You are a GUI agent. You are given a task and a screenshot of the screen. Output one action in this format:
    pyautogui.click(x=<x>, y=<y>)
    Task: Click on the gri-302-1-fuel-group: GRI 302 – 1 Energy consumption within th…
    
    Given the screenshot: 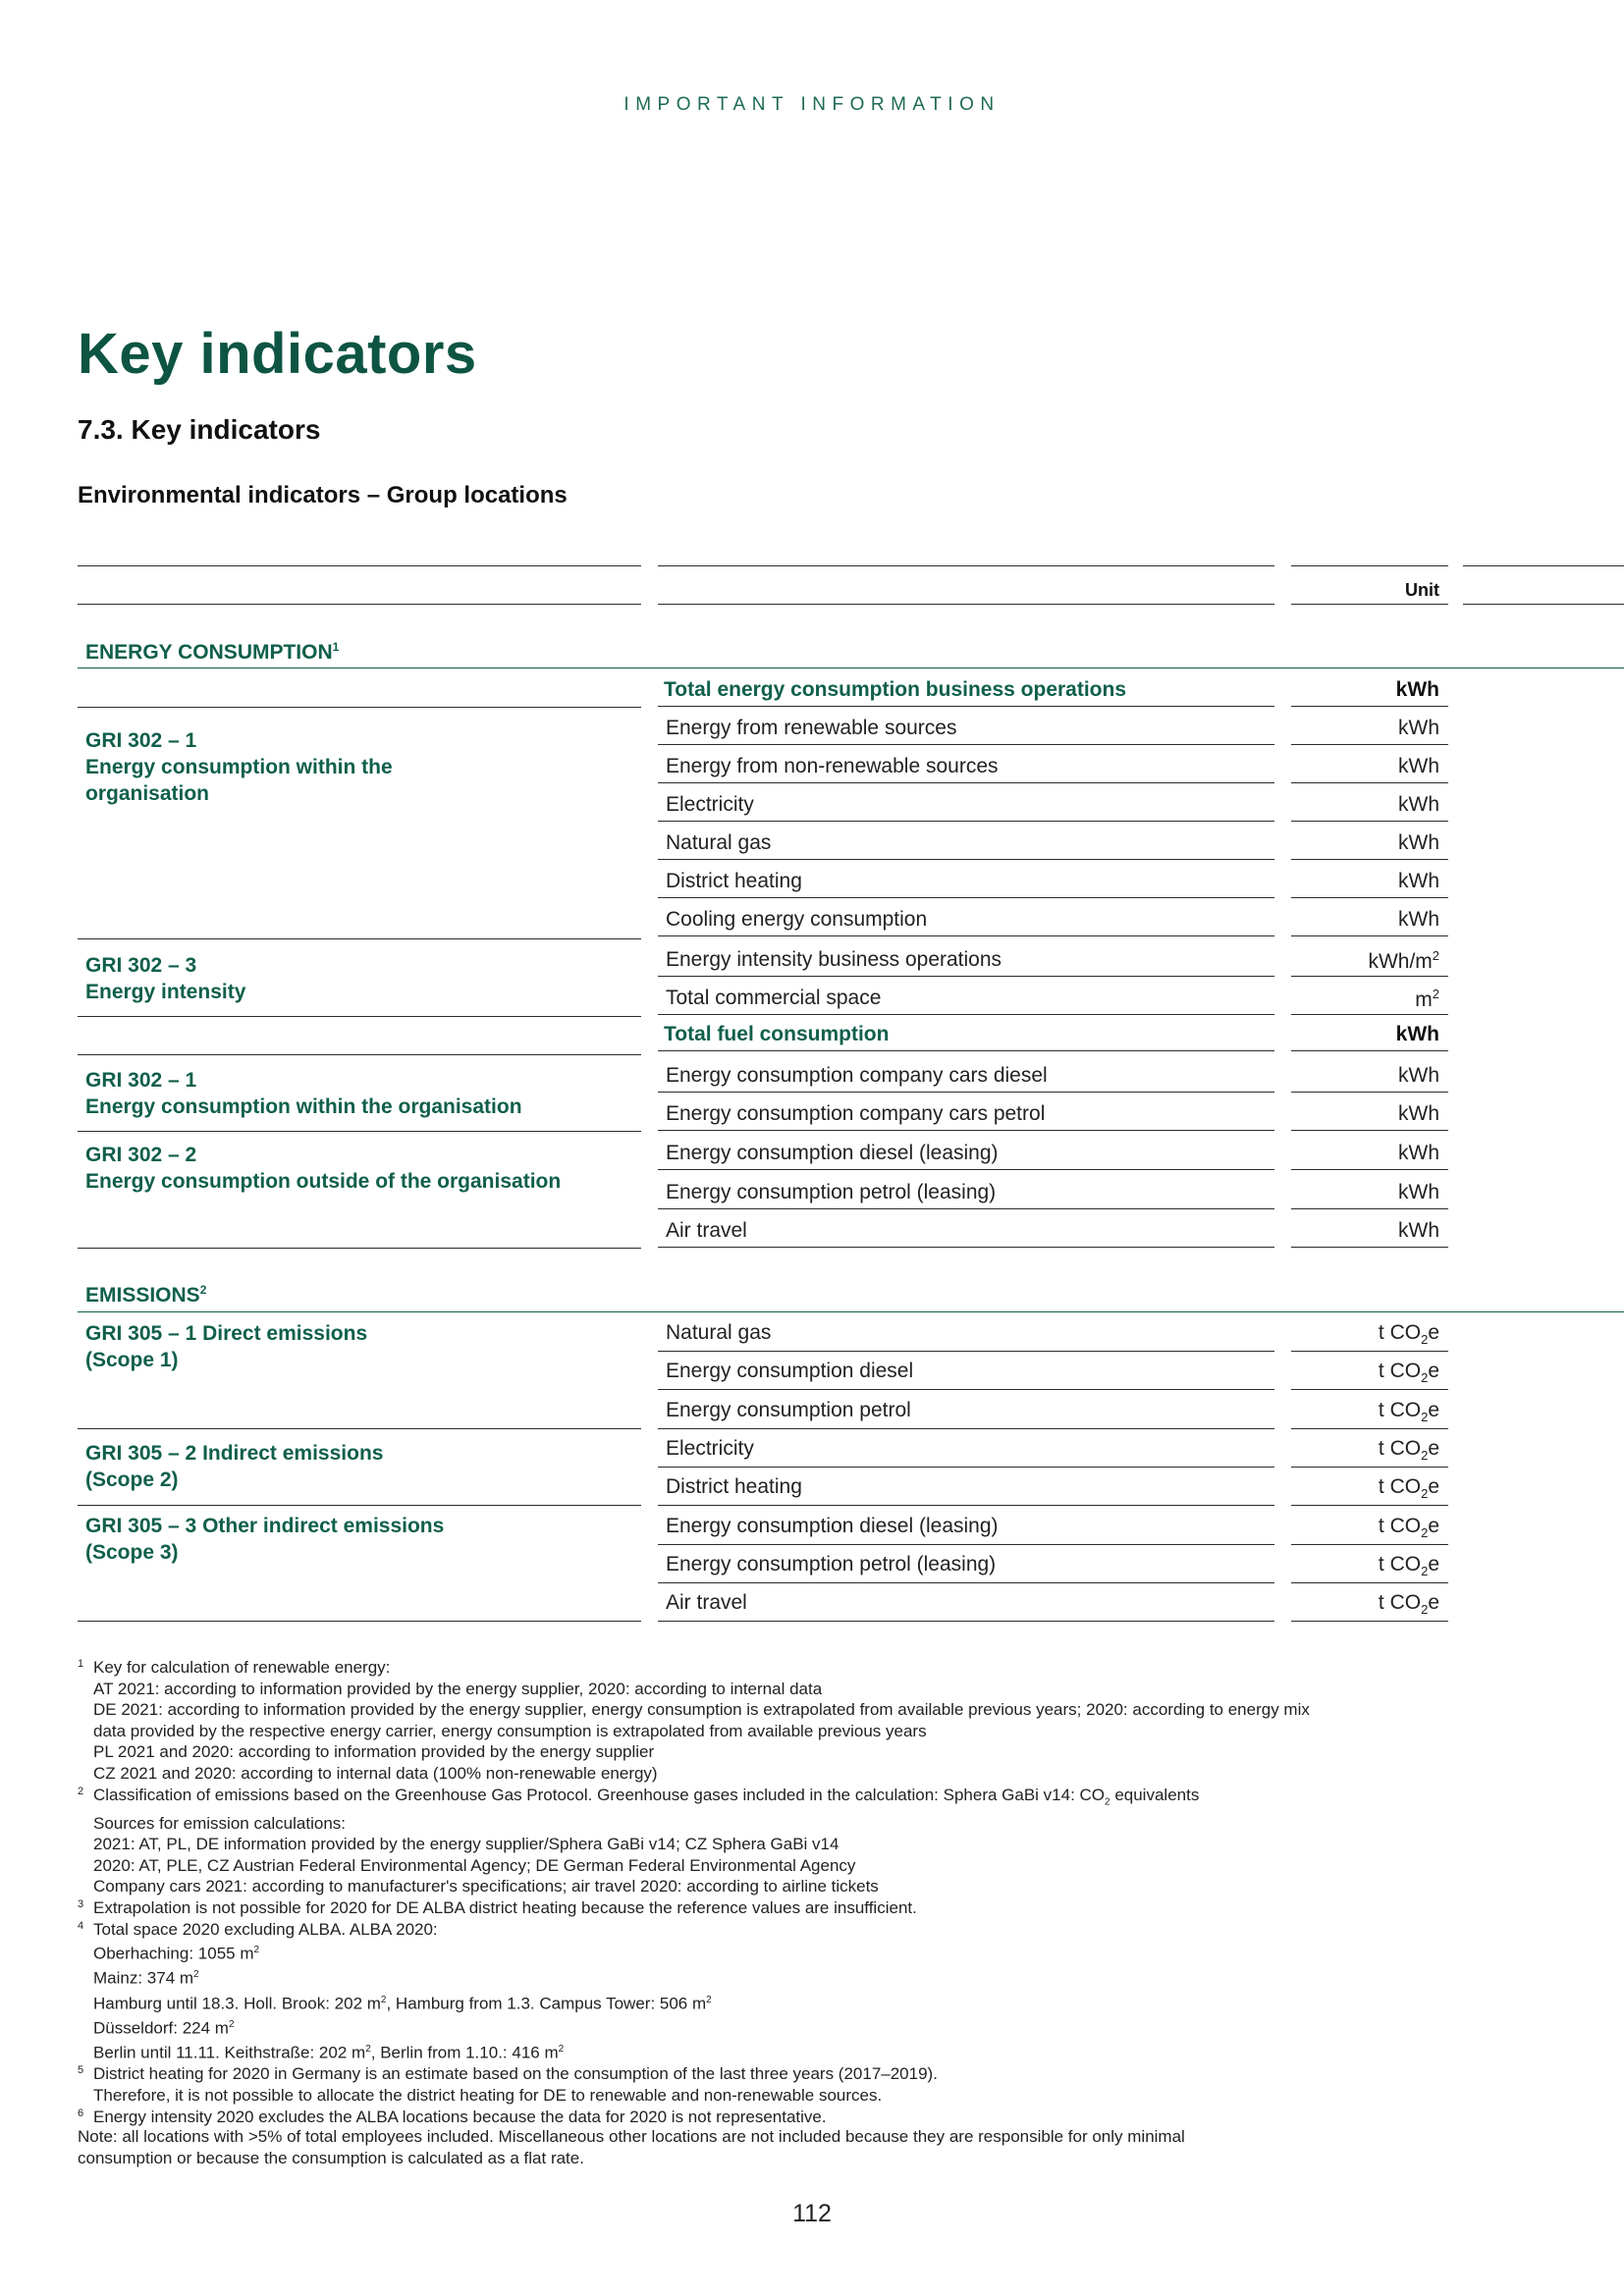 What is the action you would take?
    pyautogui.click(x=303, y=1093)
    